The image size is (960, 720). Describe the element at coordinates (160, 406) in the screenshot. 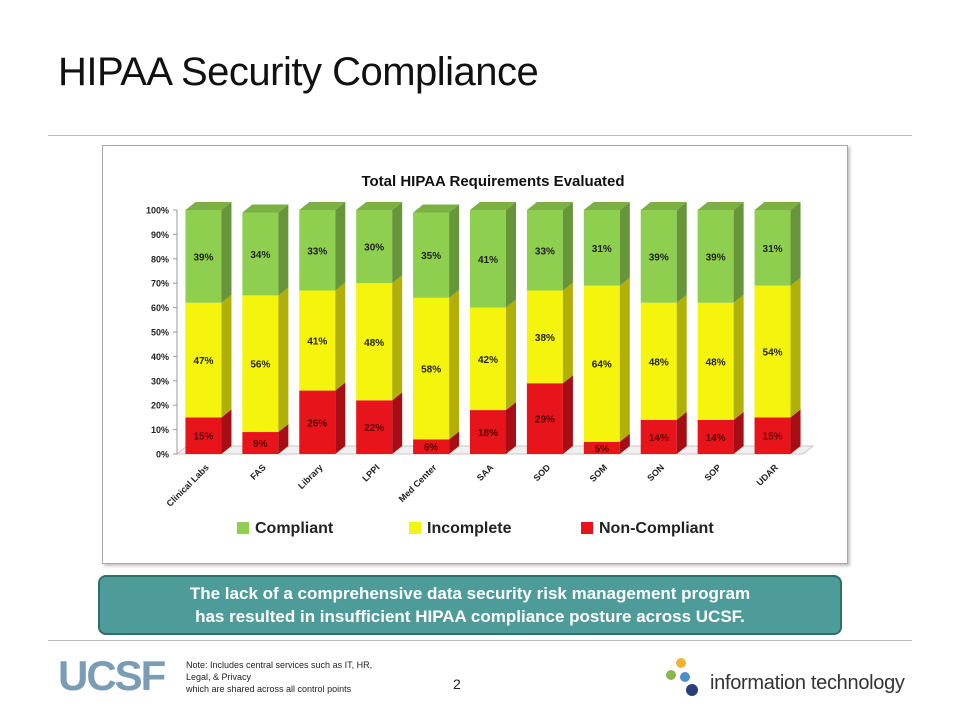

I see `y-tick-label: 20%` at that location.